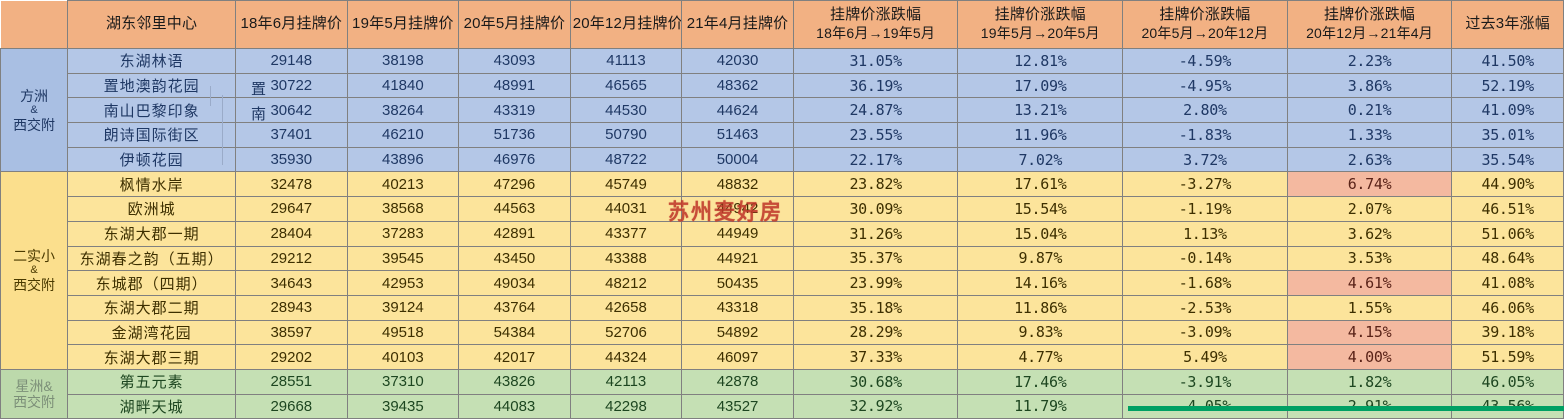 Image resolution: width=1564 pixels, height=419 pixels. I want to click on price-cell: 30642, so click(291, 110).